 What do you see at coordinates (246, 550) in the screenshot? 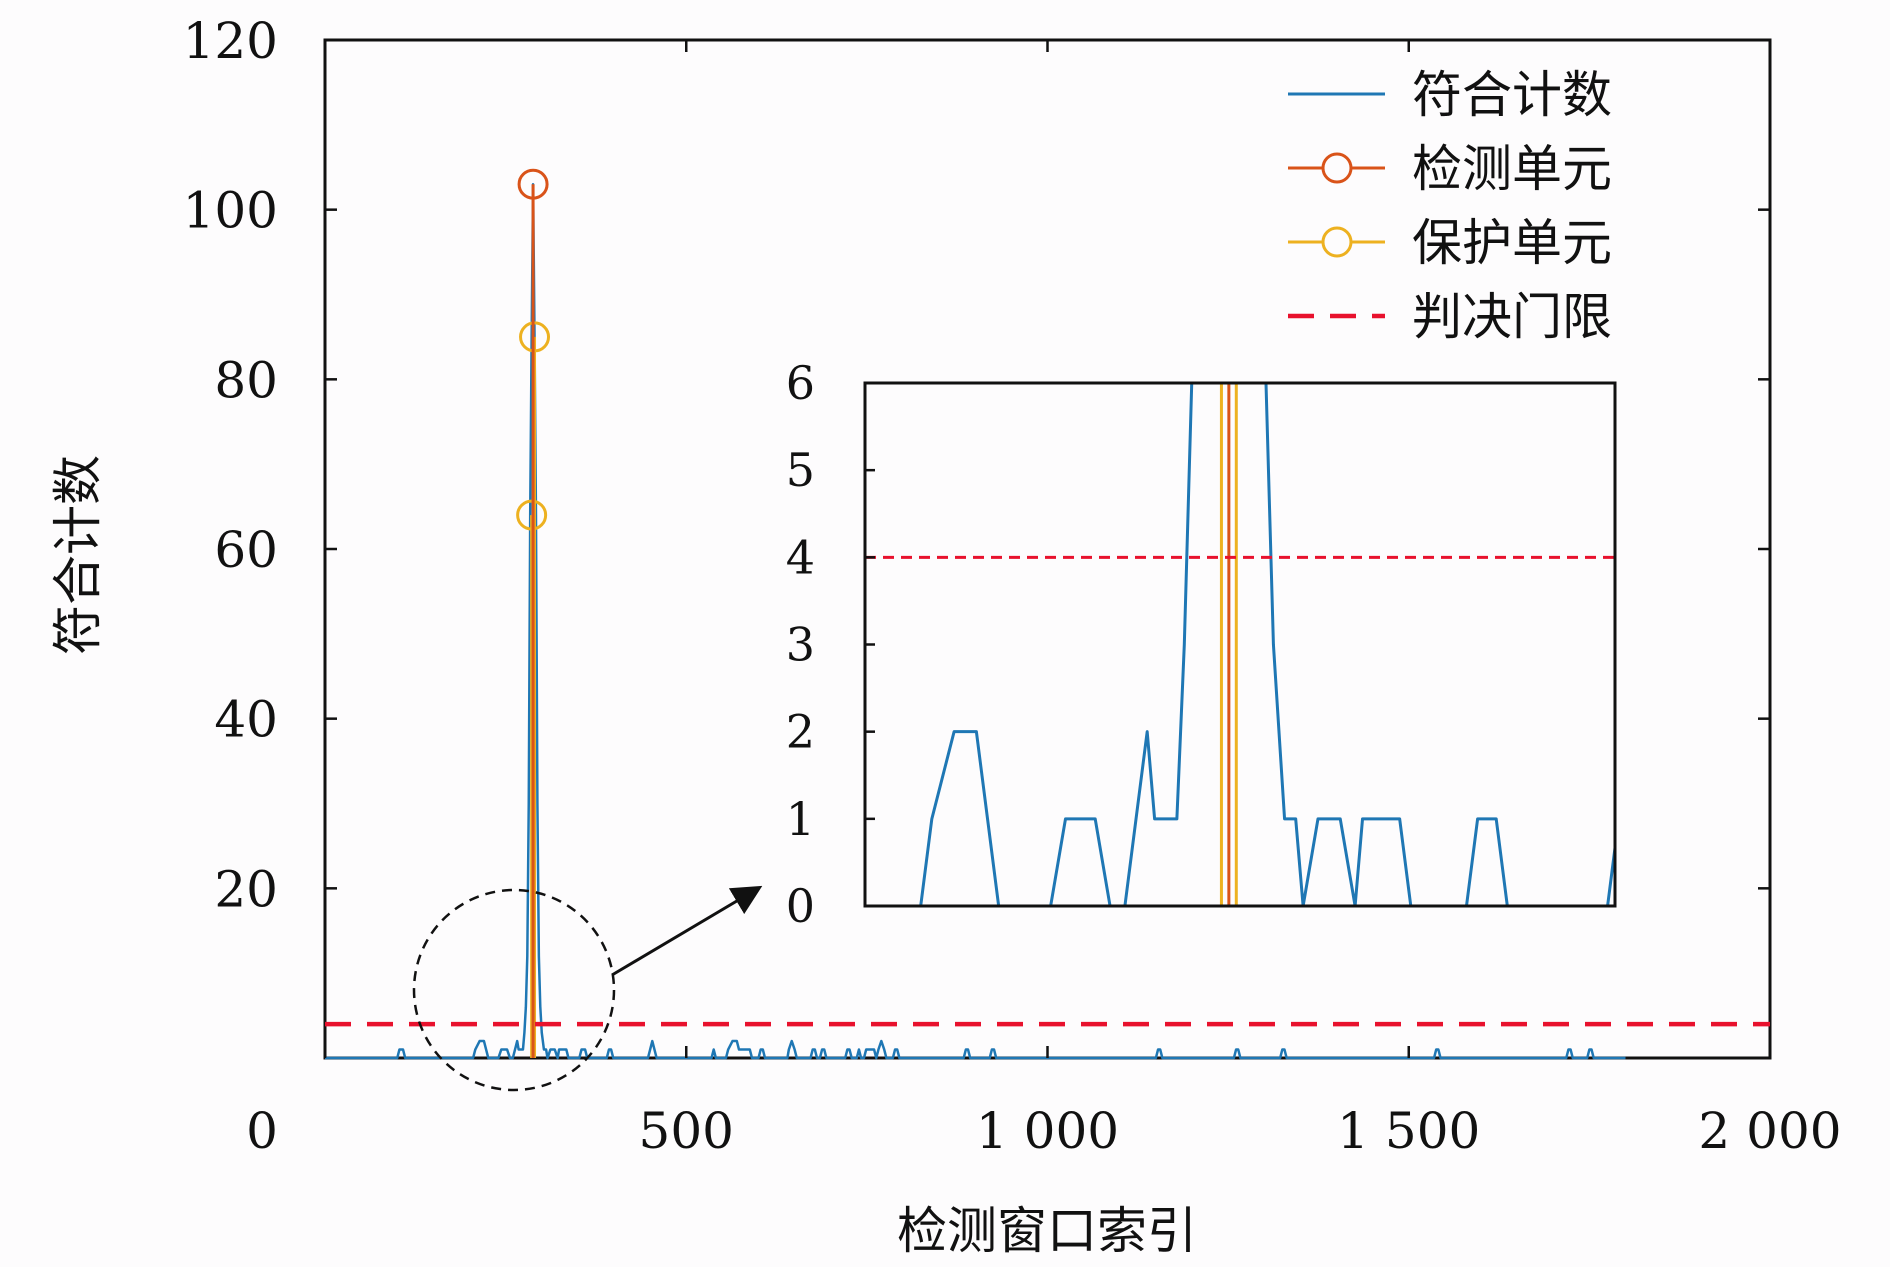
I see `y-tick-label: 60` at bounding box center [246, 550].